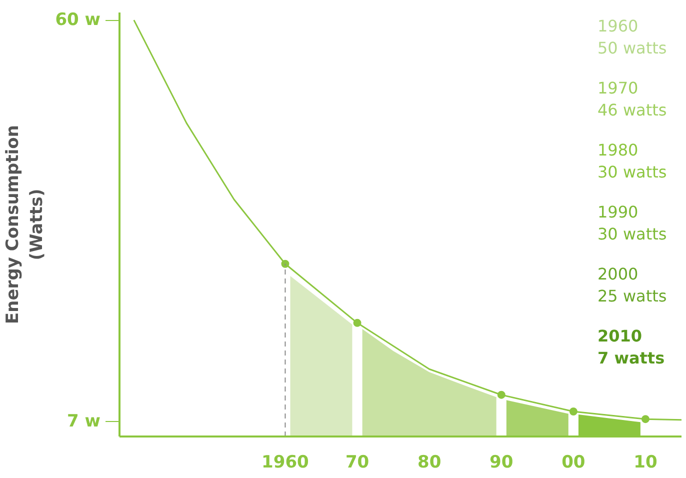 The image size is (686, 478). Describe the element at coordinates (632, 285) in the screenshot. I see `annotation: 2000 25 watts` at that location.